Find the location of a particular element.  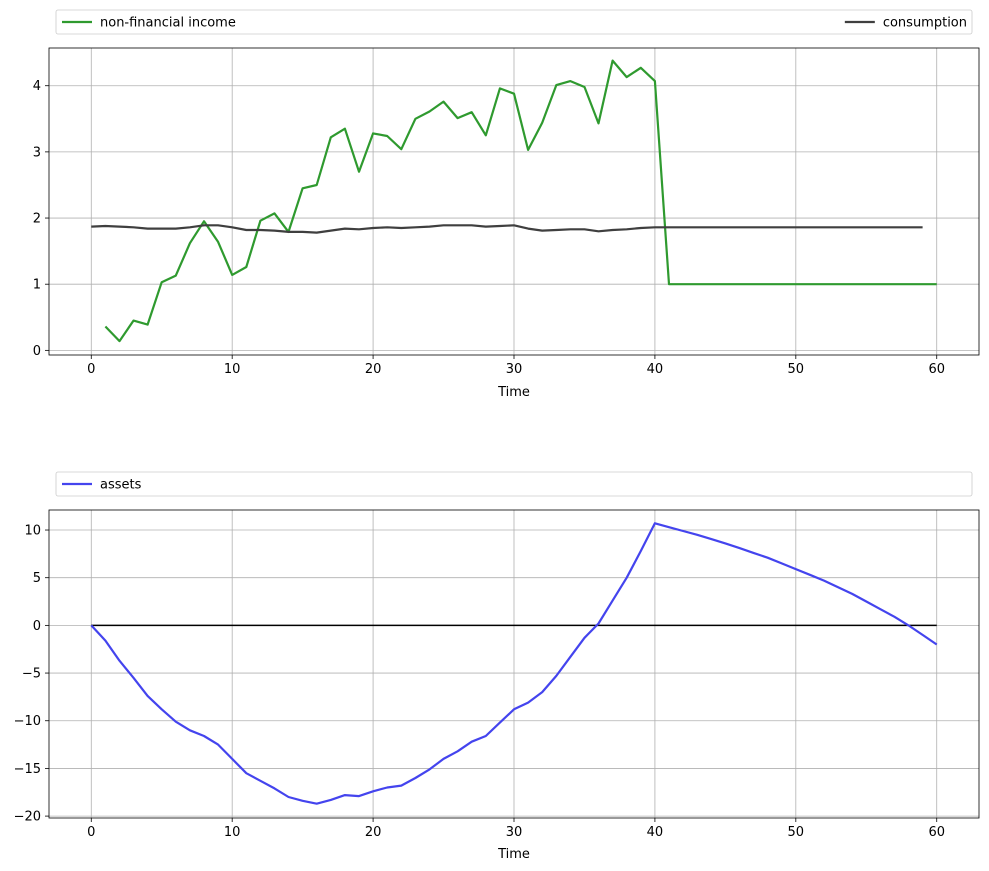

y-tick-label: −15 is located at coordinates (27, 769).